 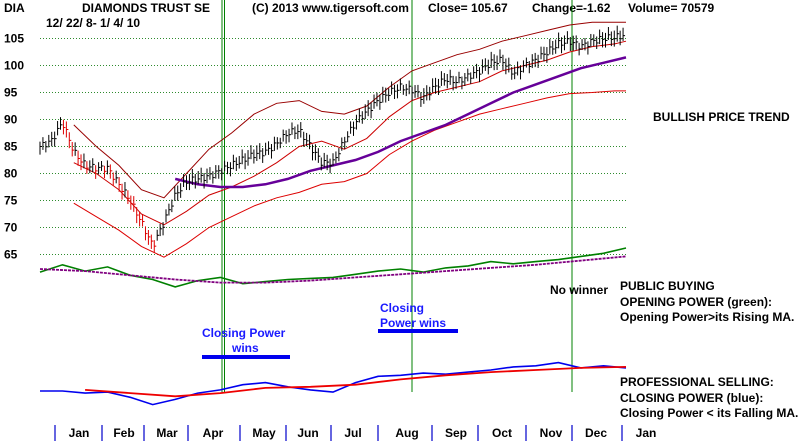 I want to click on month-label-11: Nov, so click(x=551, y=433).